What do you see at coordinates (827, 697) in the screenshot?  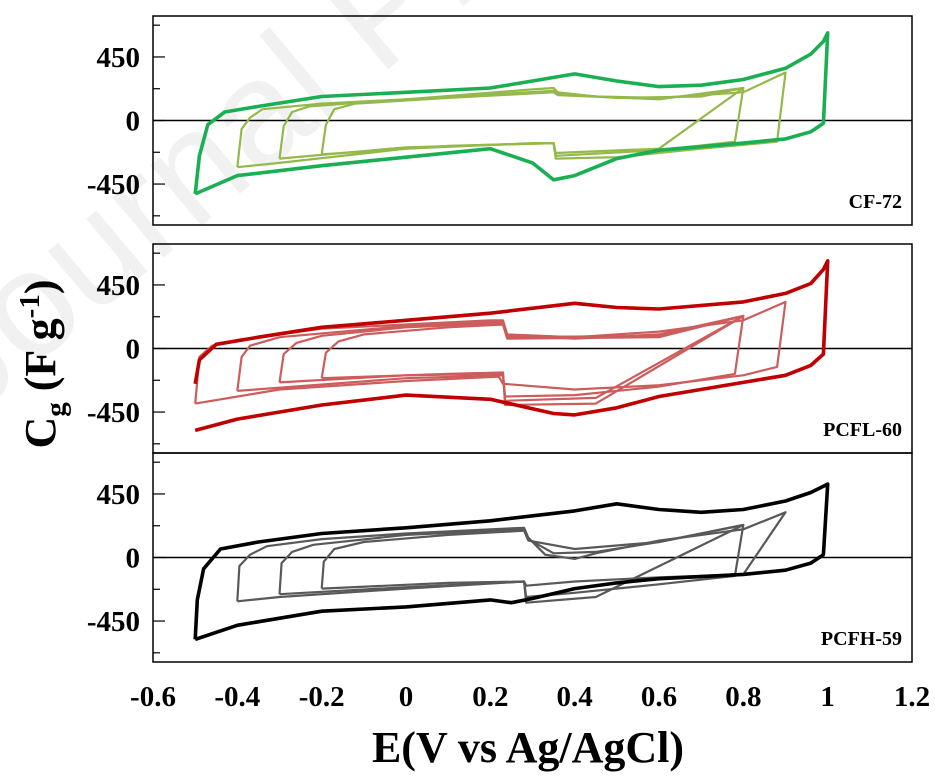 I see `x-tick-label: 1` at bounding box center [827, 697].